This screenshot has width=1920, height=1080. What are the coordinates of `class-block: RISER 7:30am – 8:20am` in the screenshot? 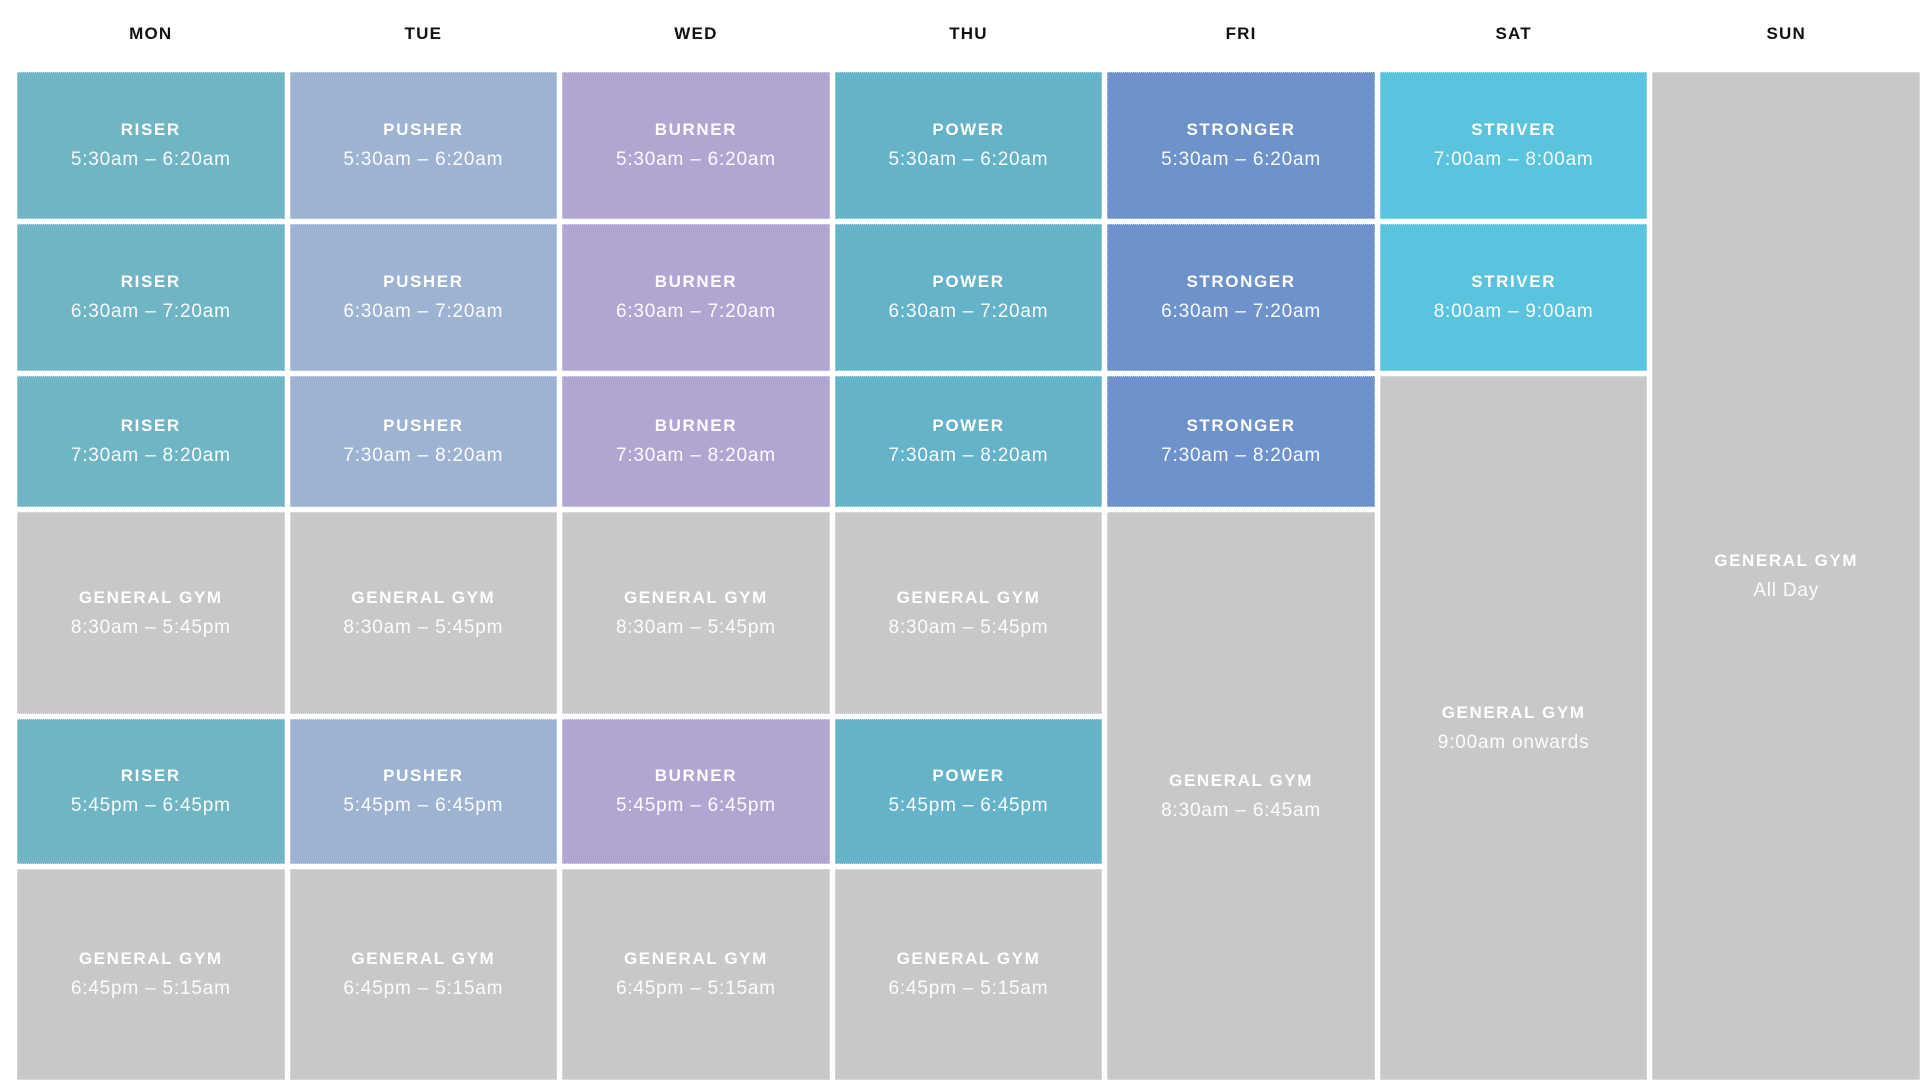 It's located at (151, 441).